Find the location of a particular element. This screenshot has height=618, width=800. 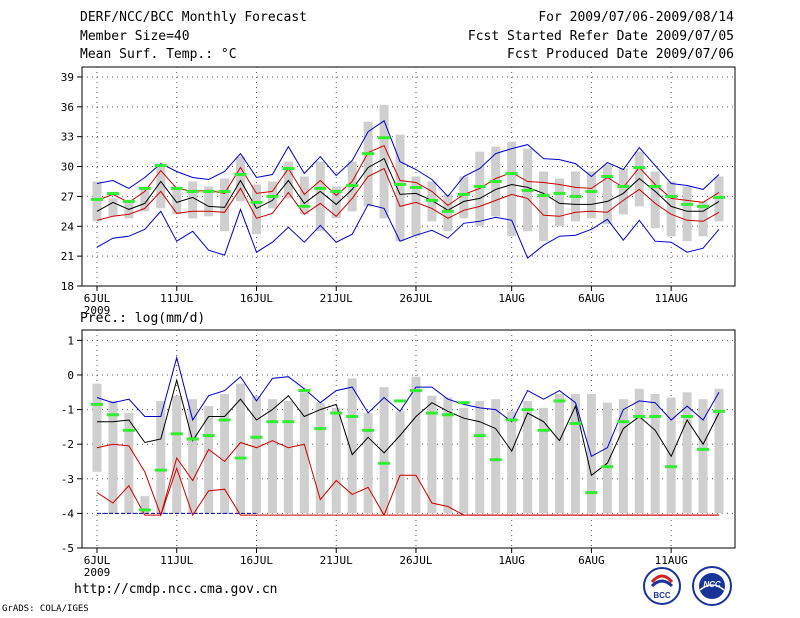

grads-credit: GrADS: COLA/IGES is located at coordinates (45, 609).